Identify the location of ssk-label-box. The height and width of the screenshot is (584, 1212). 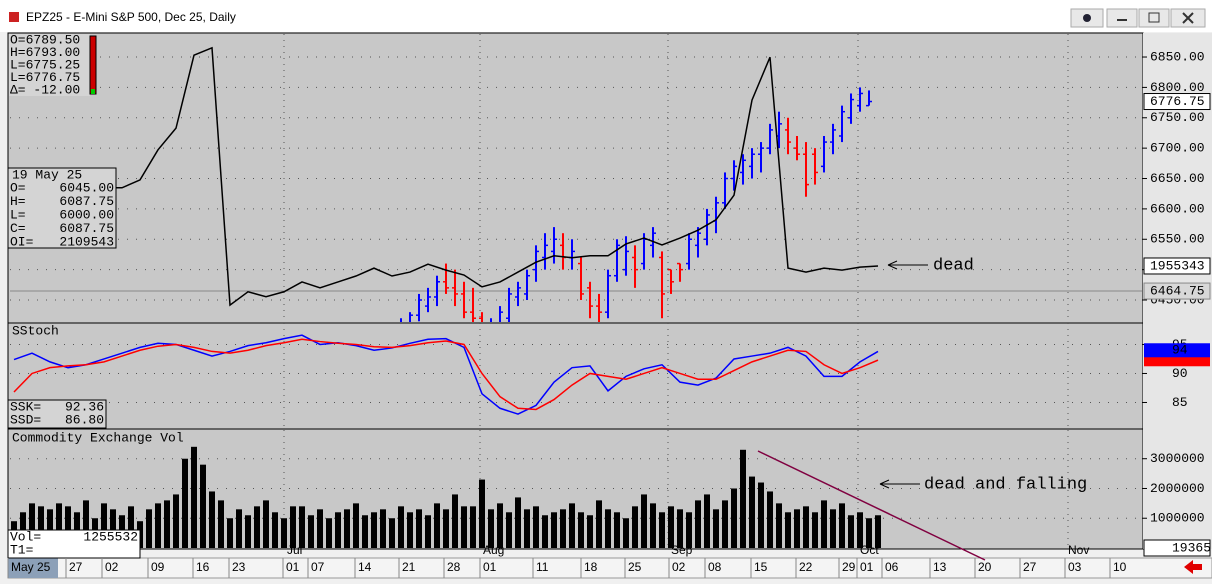
(1177, 350).